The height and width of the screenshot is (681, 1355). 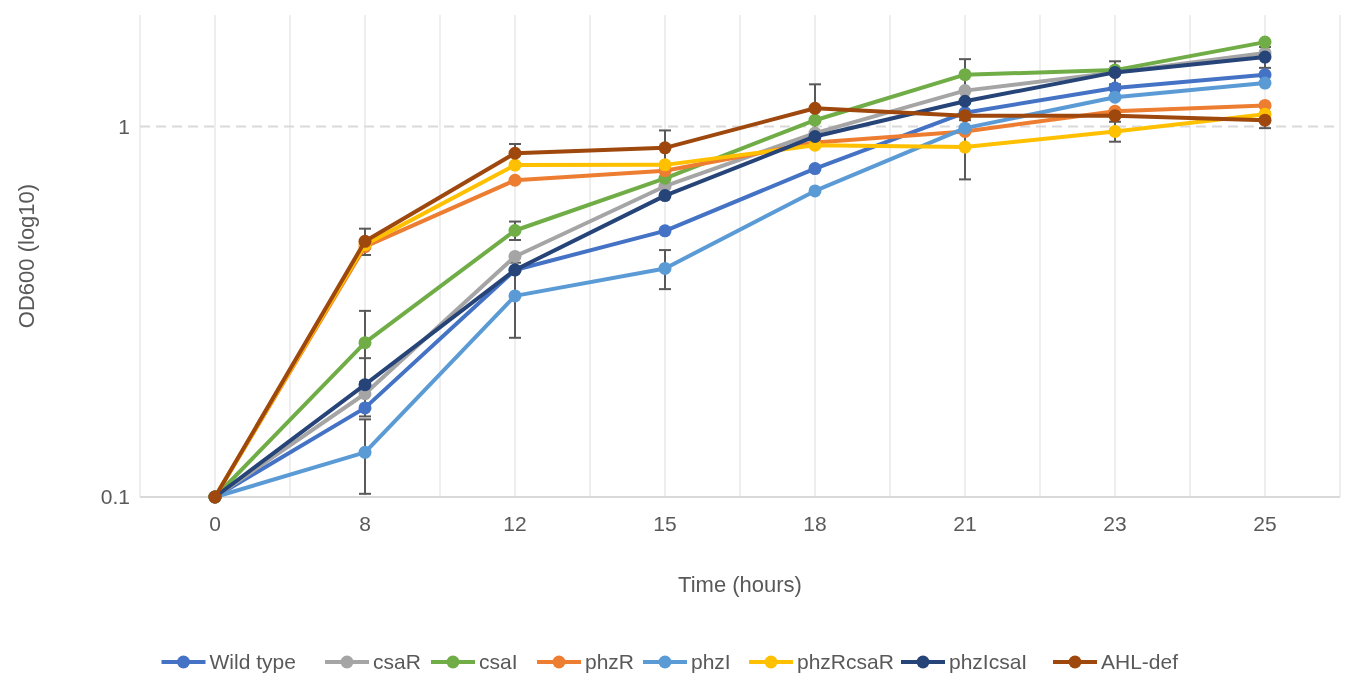 What do you see at coordinates (965, 523) in the screenshot?
I see `x-tick-label: 21` at bounding box center [965, 523].